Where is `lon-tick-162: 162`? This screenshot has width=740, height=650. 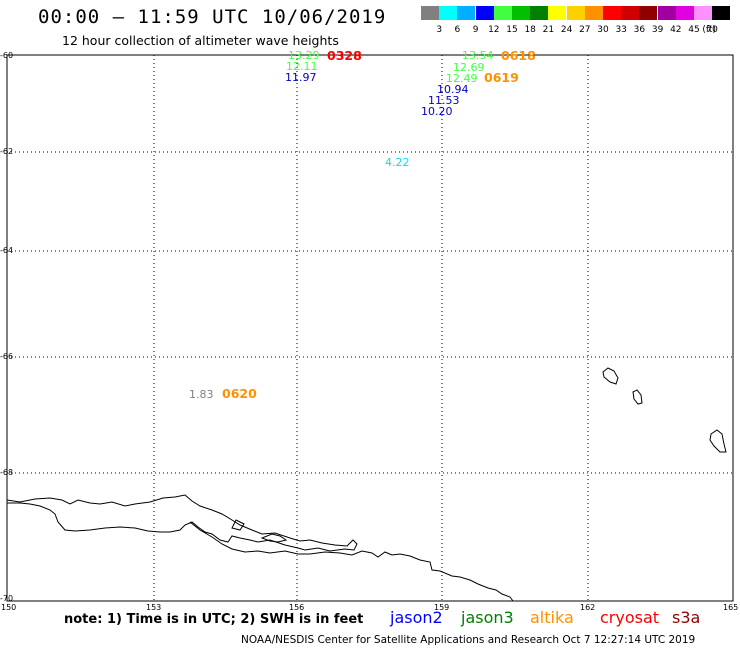 lon-tick-162: 162 is located at coordinates (588, 607).